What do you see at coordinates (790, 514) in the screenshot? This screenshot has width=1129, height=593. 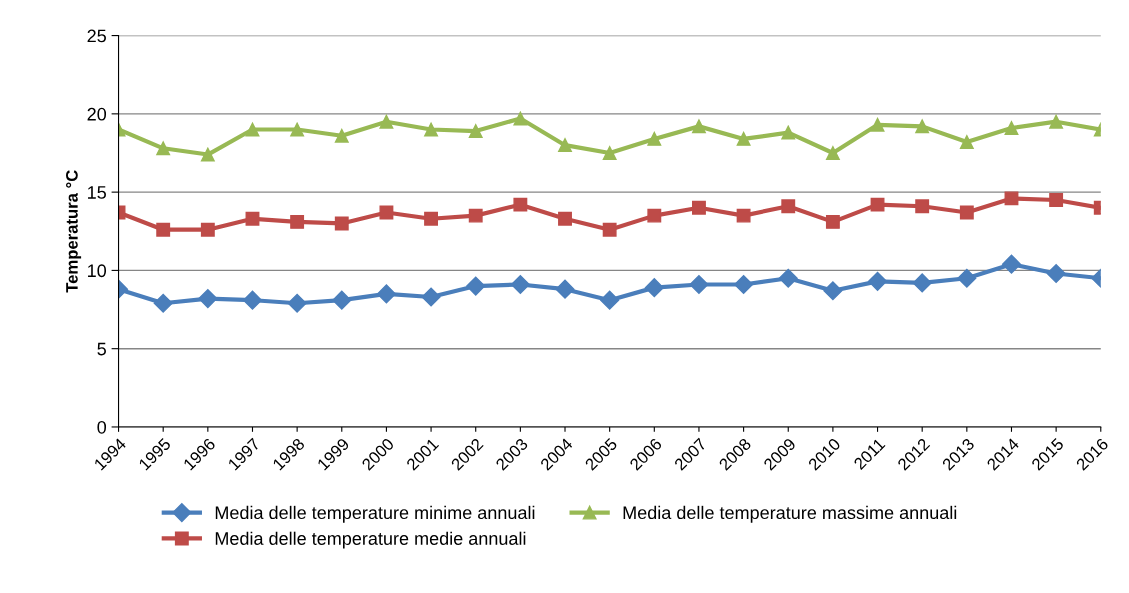 I see `legend-label: Media delle temperature massime annuali` at bounding box center [790, 514].